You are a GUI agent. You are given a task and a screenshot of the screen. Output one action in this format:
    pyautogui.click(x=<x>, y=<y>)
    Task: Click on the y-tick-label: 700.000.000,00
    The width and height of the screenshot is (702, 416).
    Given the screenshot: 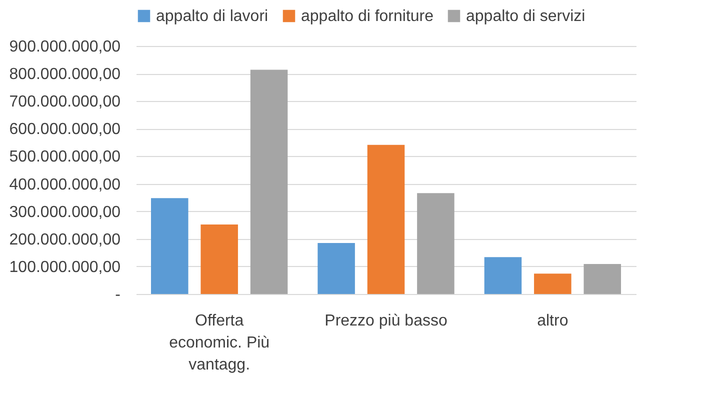 What is the action you would take?
    pyautogui.click(x=65, y=102)
    